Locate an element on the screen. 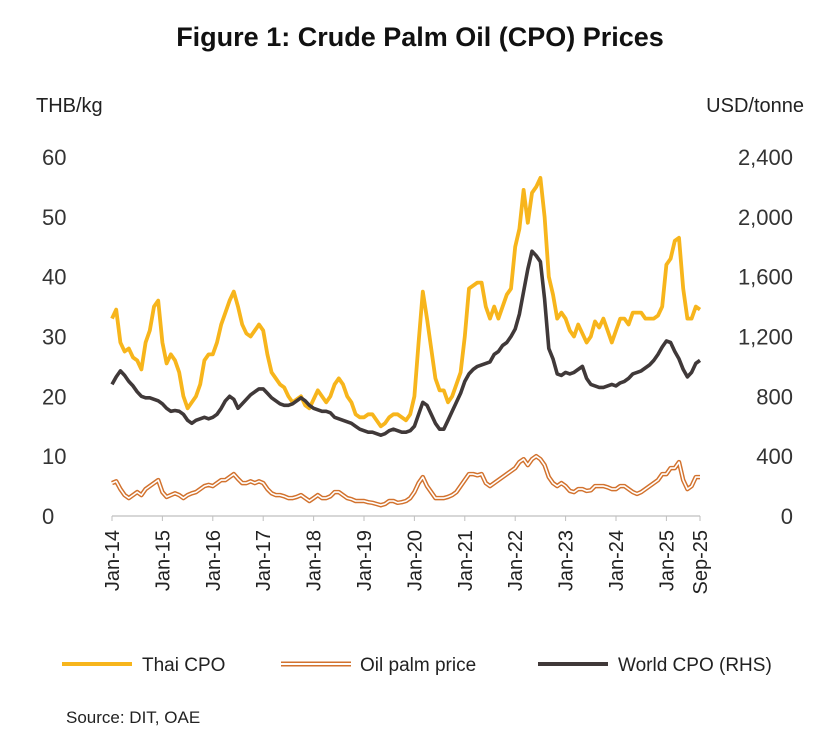  series-line-oil-palm-price-inner is located at coordinates (405, 481).